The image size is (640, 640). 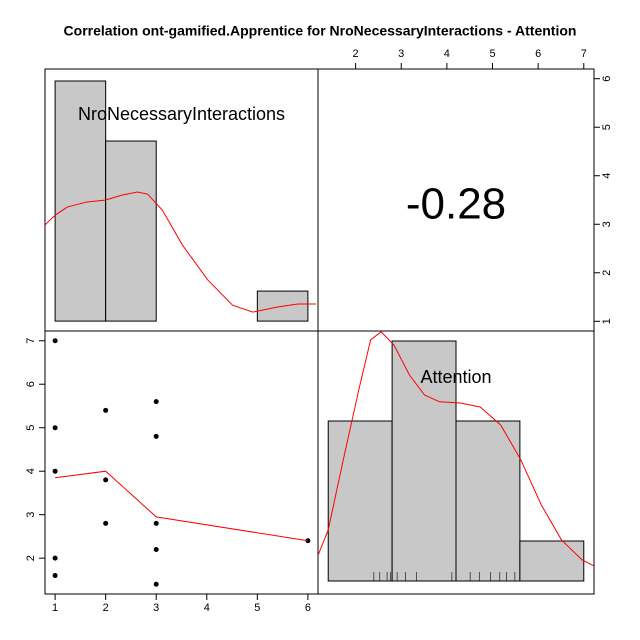 What do you see at coordinates (607, 127) in the screenshot?
I see `right-tick-label: 5` at bounding box center [607, 127].